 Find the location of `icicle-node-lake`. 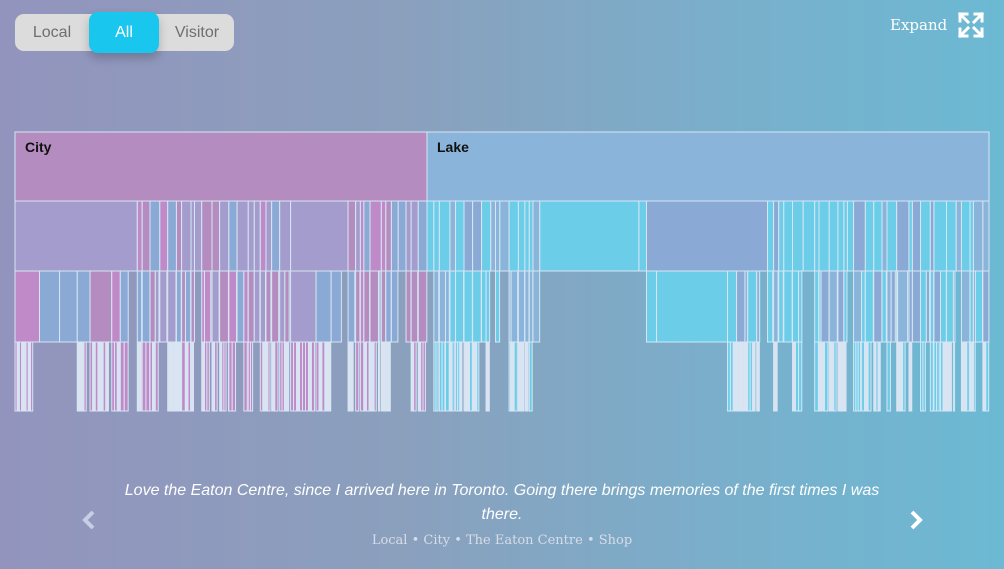

icicle-node-lake is located at coordinates (708, 166).